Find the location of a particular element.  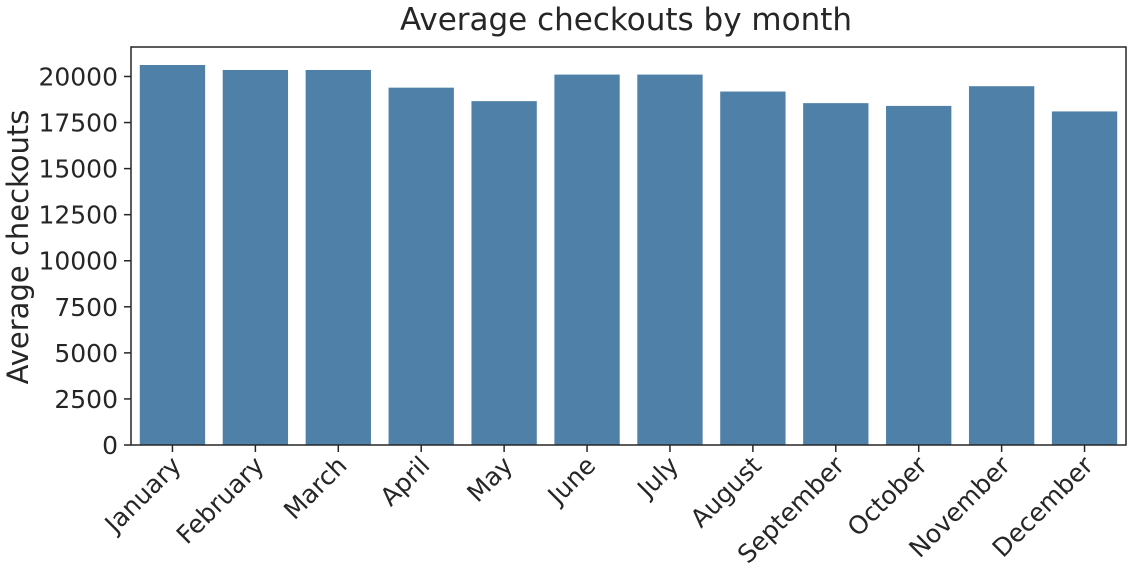

bar-october is located at coordinates (919, 275).